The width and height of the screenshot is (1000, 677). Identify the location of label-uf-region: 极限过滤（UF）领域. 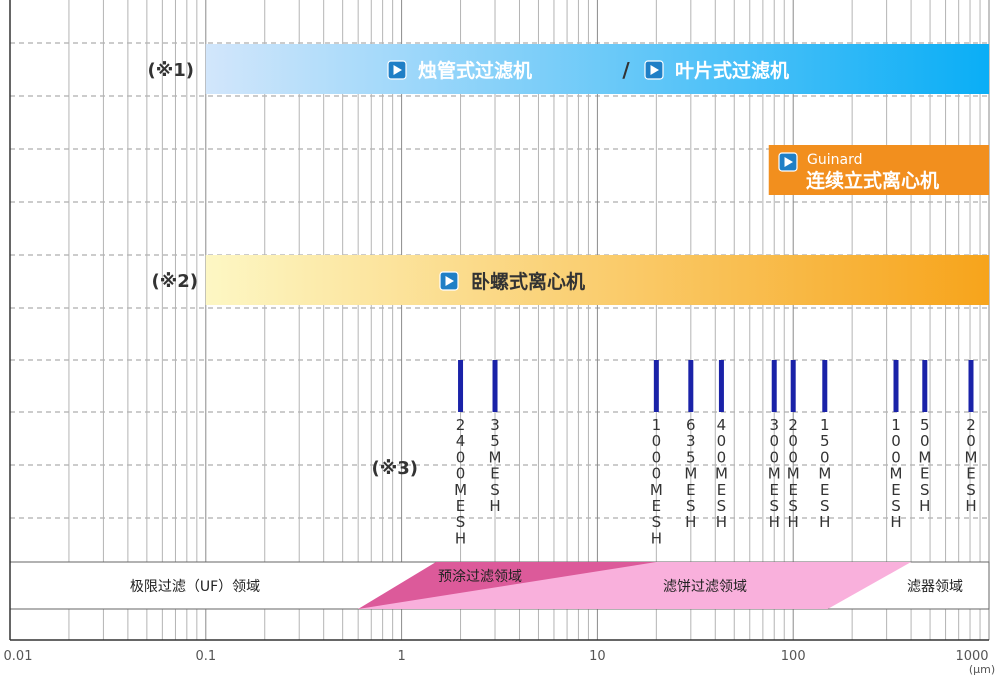
(195, 587).